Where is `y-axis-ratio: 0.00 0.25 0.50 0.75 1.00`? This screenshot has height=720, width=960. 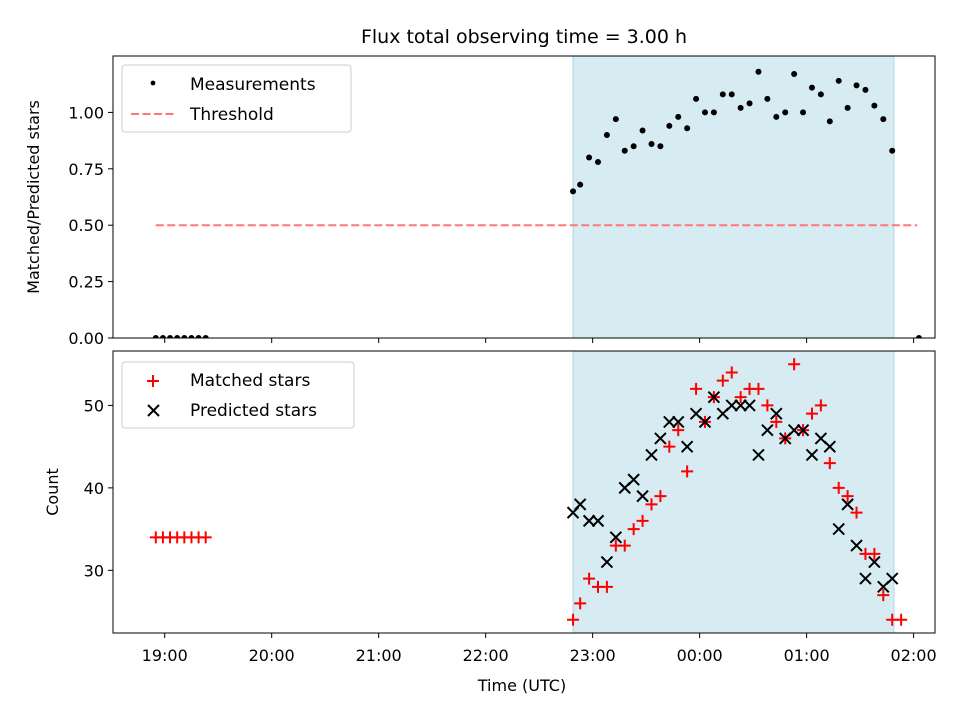
y-axis-ratio: 0.00 0.25 0.50 0.75 1.00 is located at coordinates (90, 225).